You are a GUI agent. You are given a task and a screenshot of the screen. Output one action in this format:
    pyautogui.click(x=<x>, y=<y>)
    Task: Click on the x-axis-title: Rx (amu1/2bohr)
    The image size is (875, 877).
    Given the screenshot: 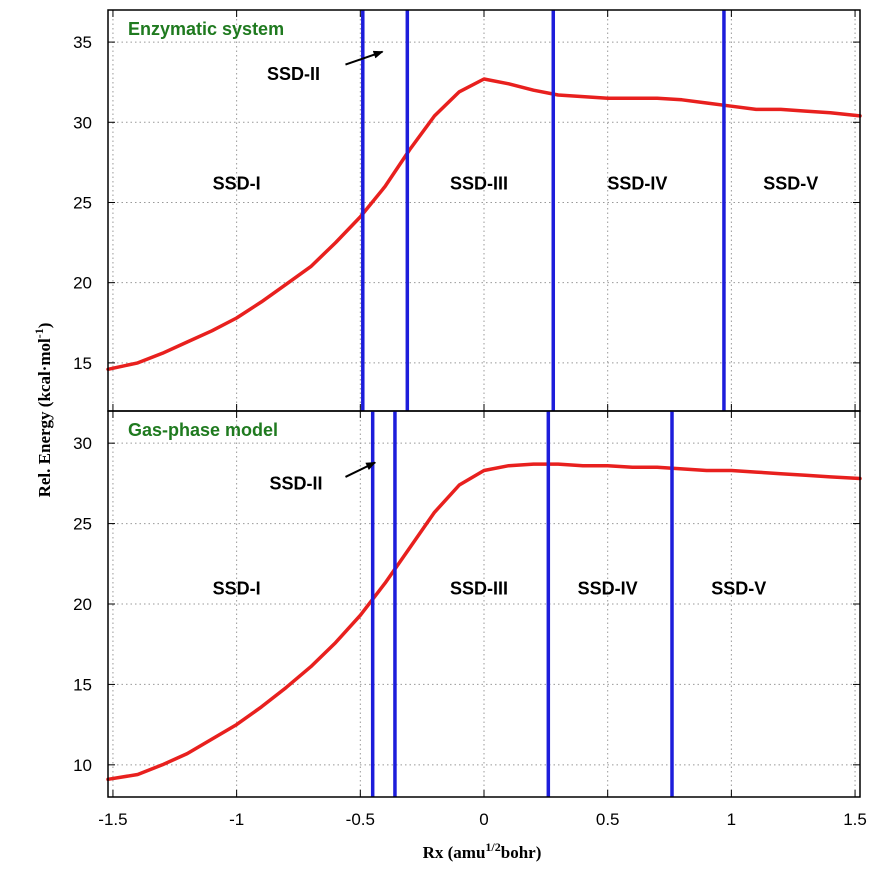 What is the action you would take?
    pyautogui.click(x=482, y=851)
    